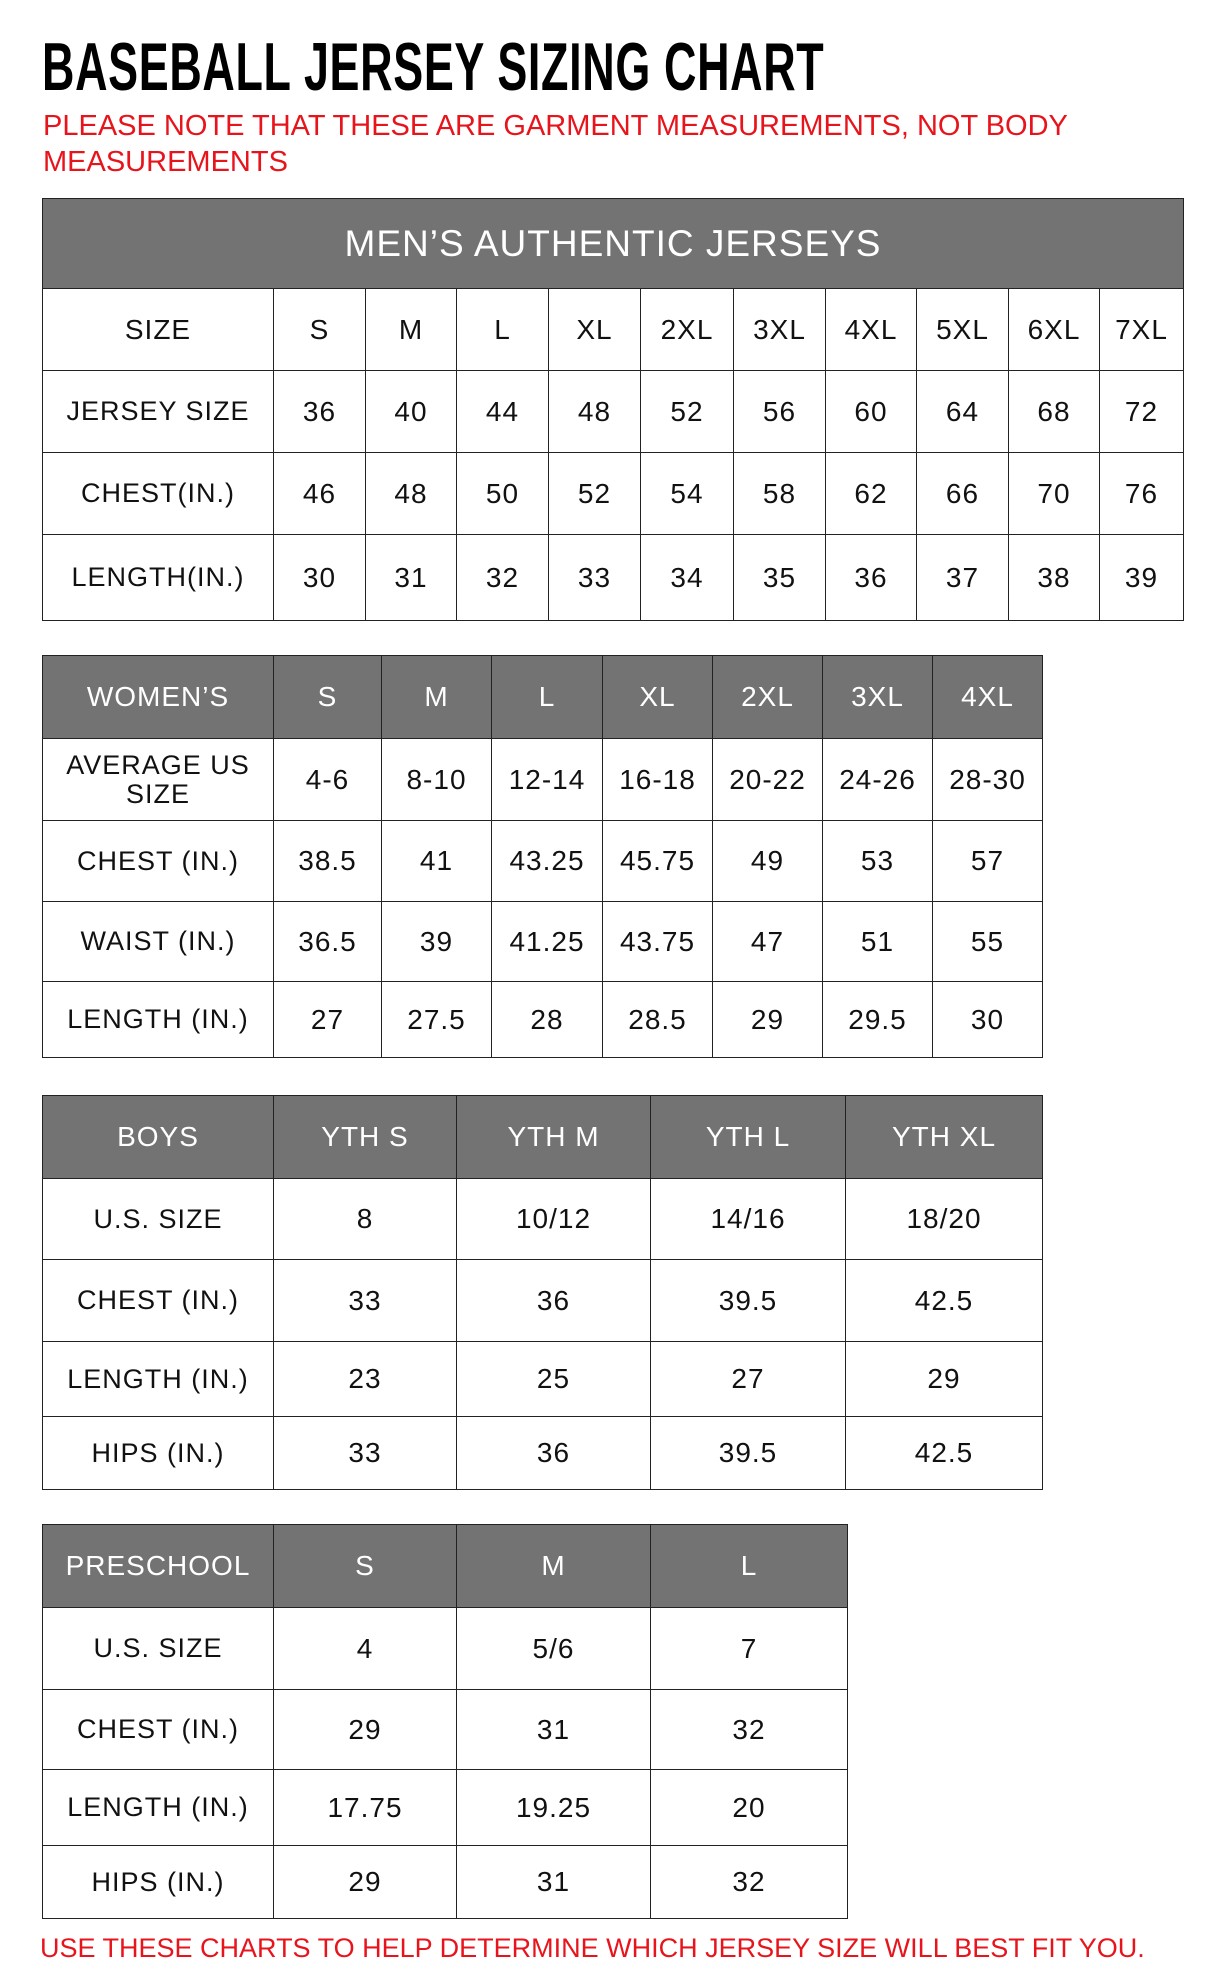  Describe the element at coordinates (547, 1019) in the screenshot. I see `measurement-cell: 28` at that location.